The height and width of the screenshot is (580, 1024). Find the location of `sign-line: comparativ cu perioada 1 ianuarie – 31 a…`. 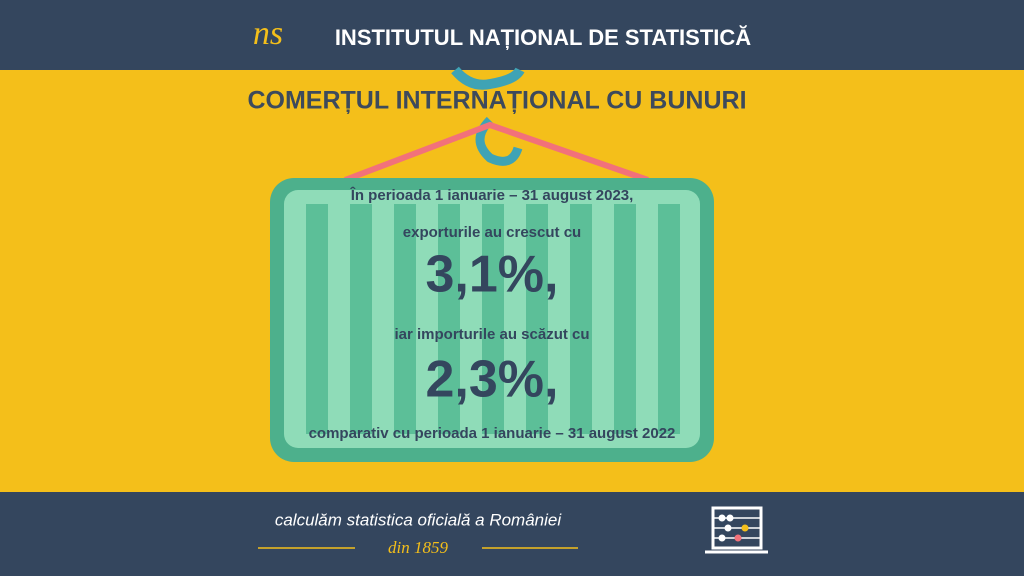

sign-line: comparativ cu perioada 1 ianuarie – 31 a… is located at coordinates (492, 433).